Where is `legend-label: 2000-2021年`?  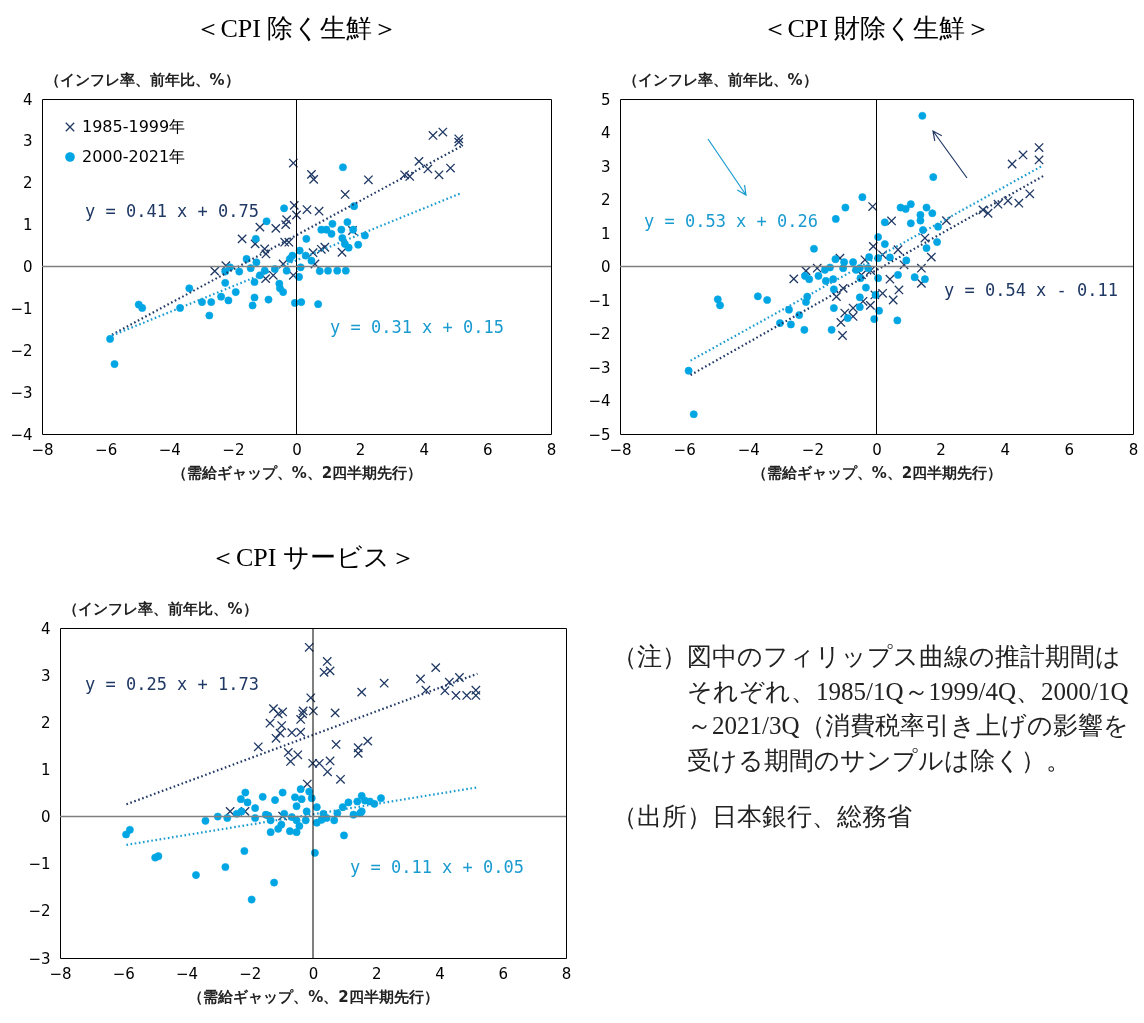
legend-label: 2000-2021年 is located at coordinates (134, 156).